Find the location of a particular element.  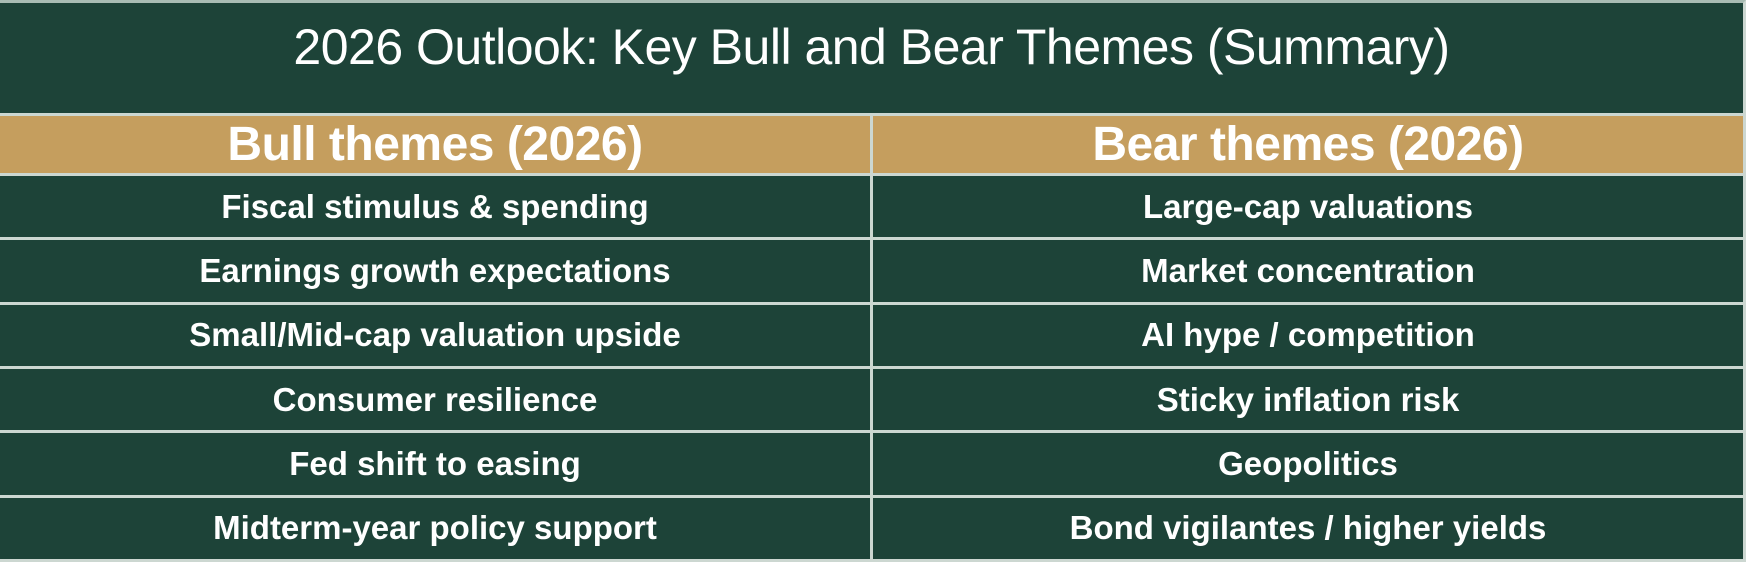

table-cell-bear-1: Large-cap valuations is located at coordinates (1308, 207).